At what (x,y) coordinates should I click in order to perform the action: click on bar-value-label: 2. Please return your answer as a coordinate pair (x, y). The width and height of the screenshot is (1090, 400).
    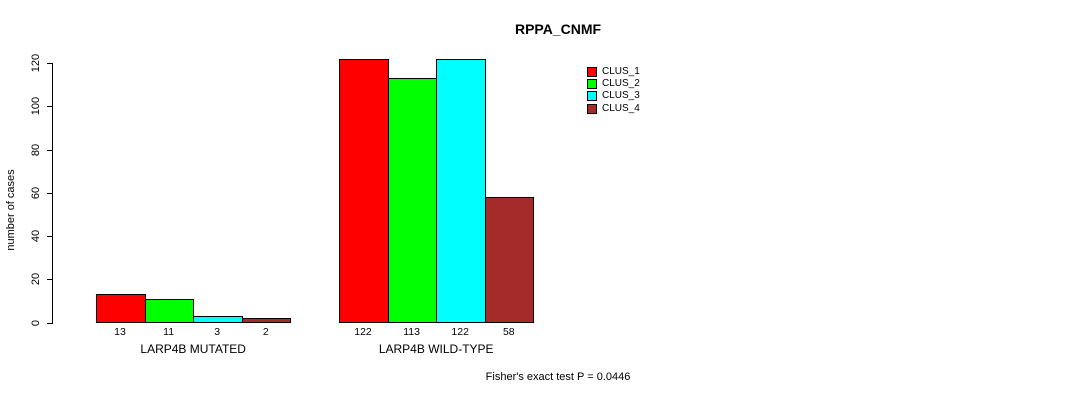
    Looking at the image, I should click on (265, 332).